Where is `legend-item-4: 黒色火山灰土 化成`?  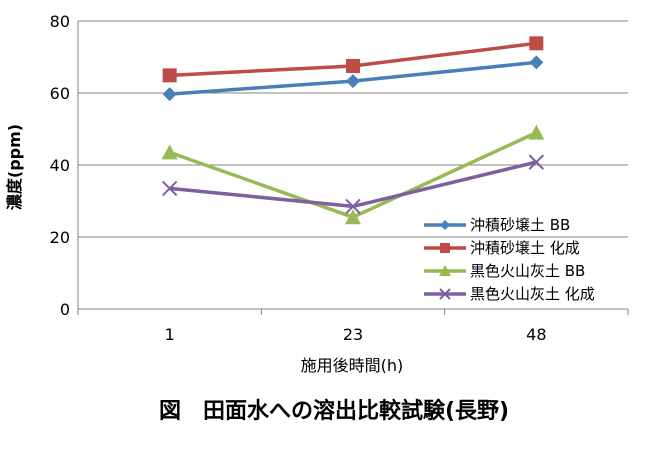 legend-item-4: 黒色火山灰土 化成 is located at coordinates (509, 294).